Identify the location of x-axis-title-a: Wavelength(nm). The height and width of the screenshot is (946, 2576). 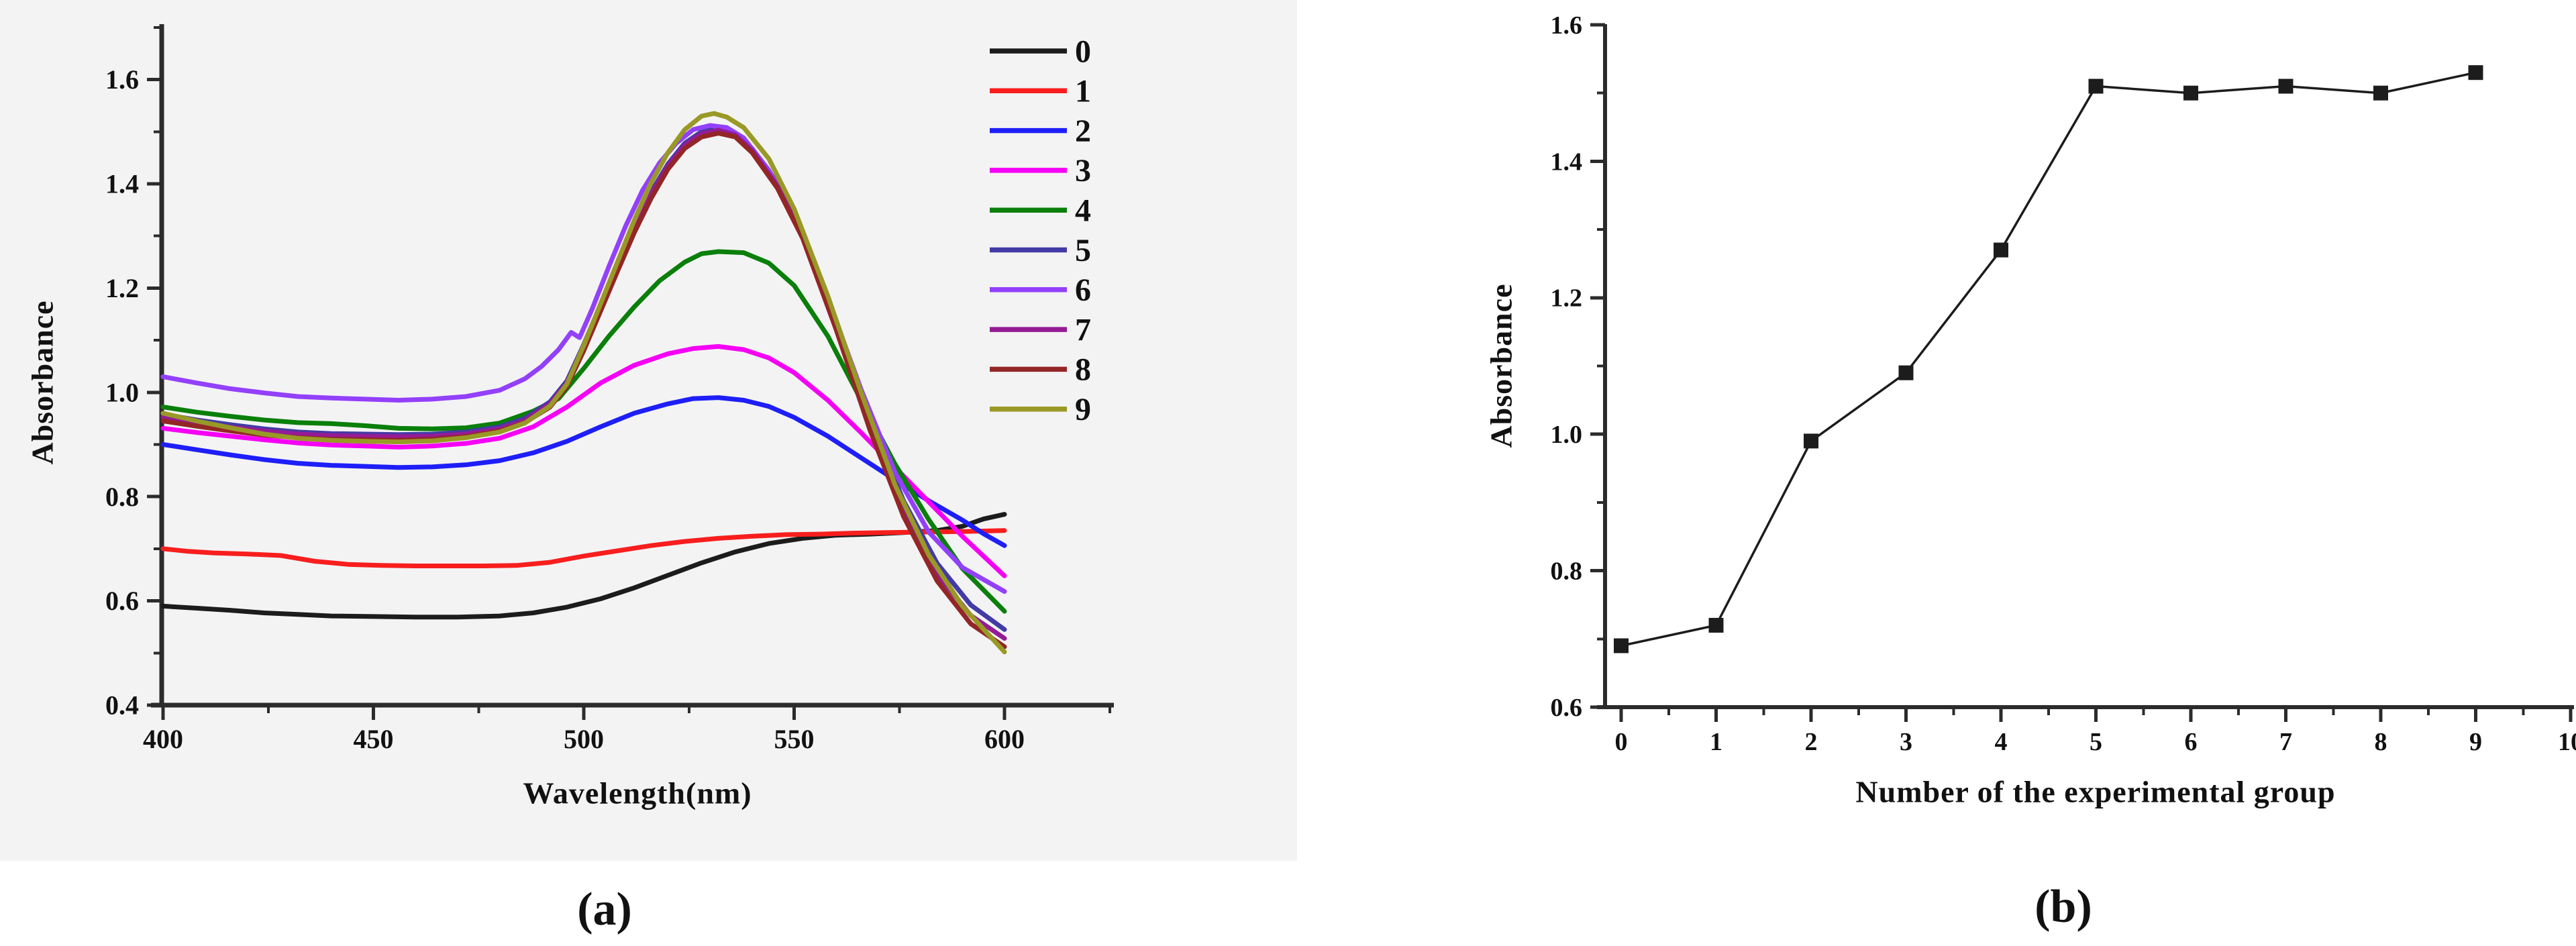
(637, 793).